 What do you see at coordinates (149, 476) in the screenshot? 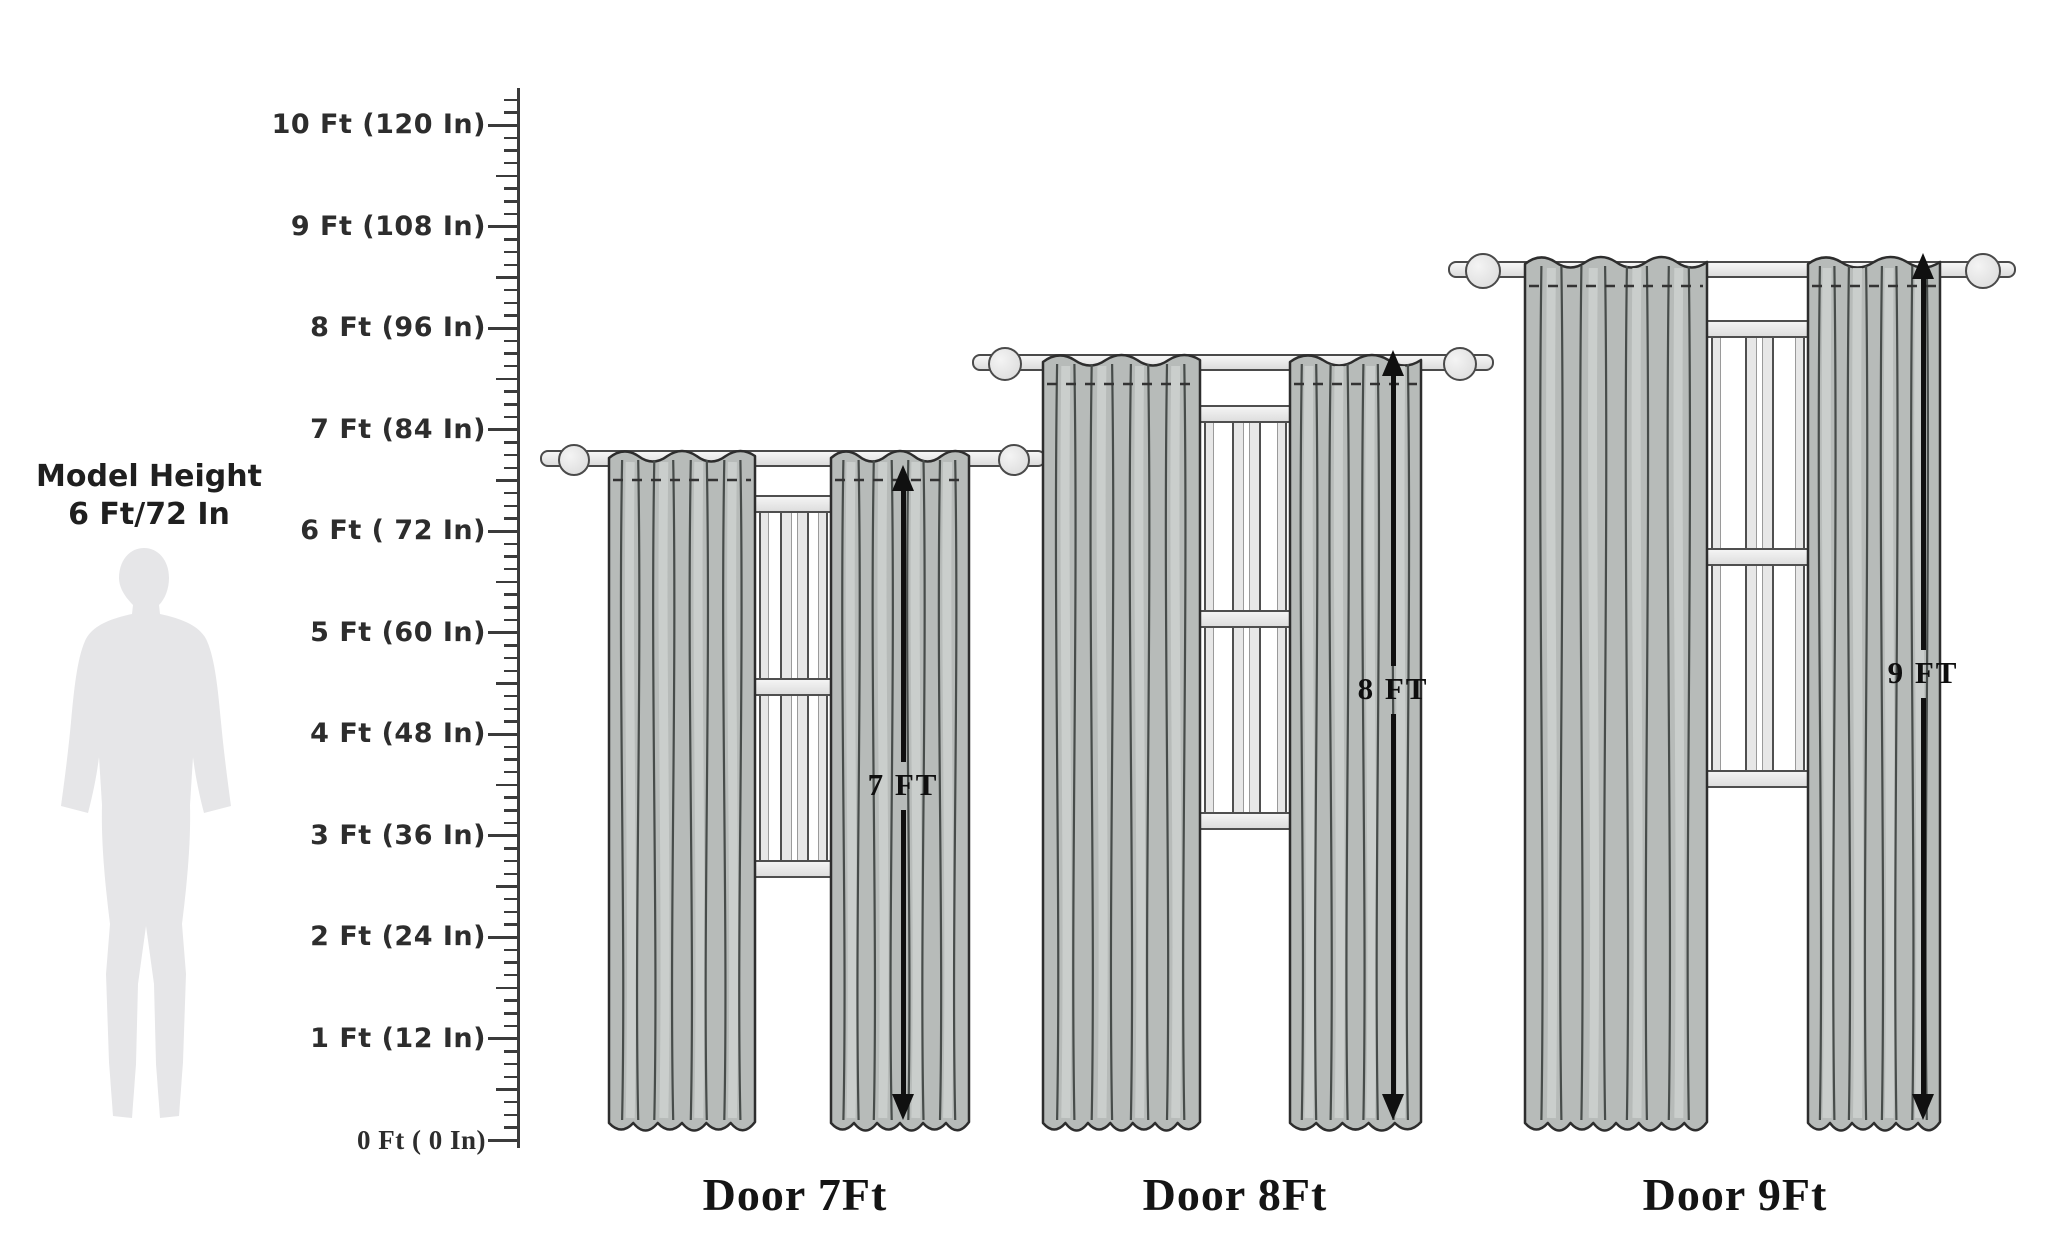
I see `model-caption-line1: Model Height` at bounding box center [149, 476].